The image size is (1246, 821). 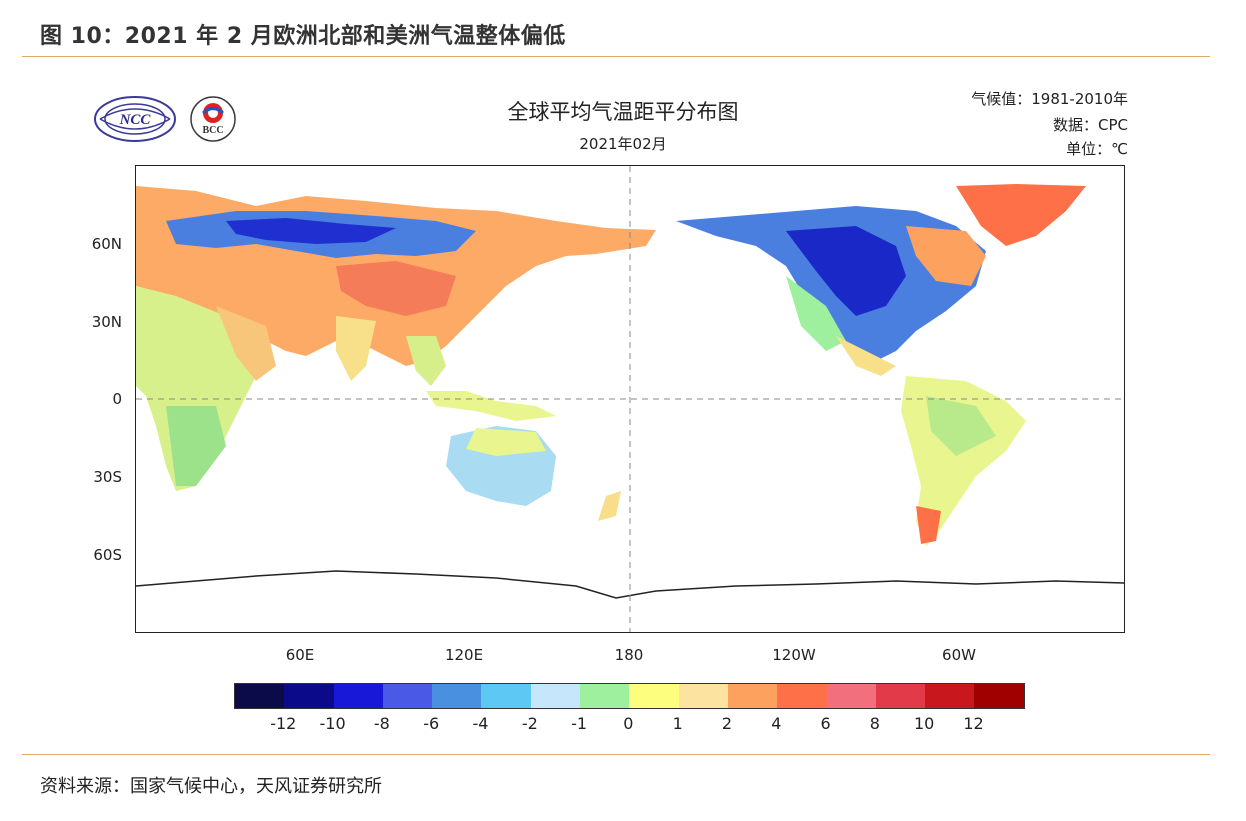 I want to click on patagonia-warm, so click(x=928, y=525).